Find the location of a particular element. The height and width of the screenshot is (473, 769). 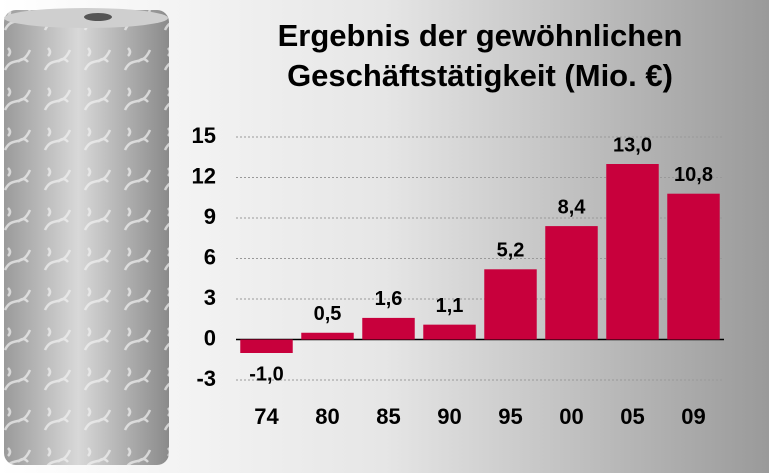

x-tick-label: 00 is located at coordinates (571, 416).